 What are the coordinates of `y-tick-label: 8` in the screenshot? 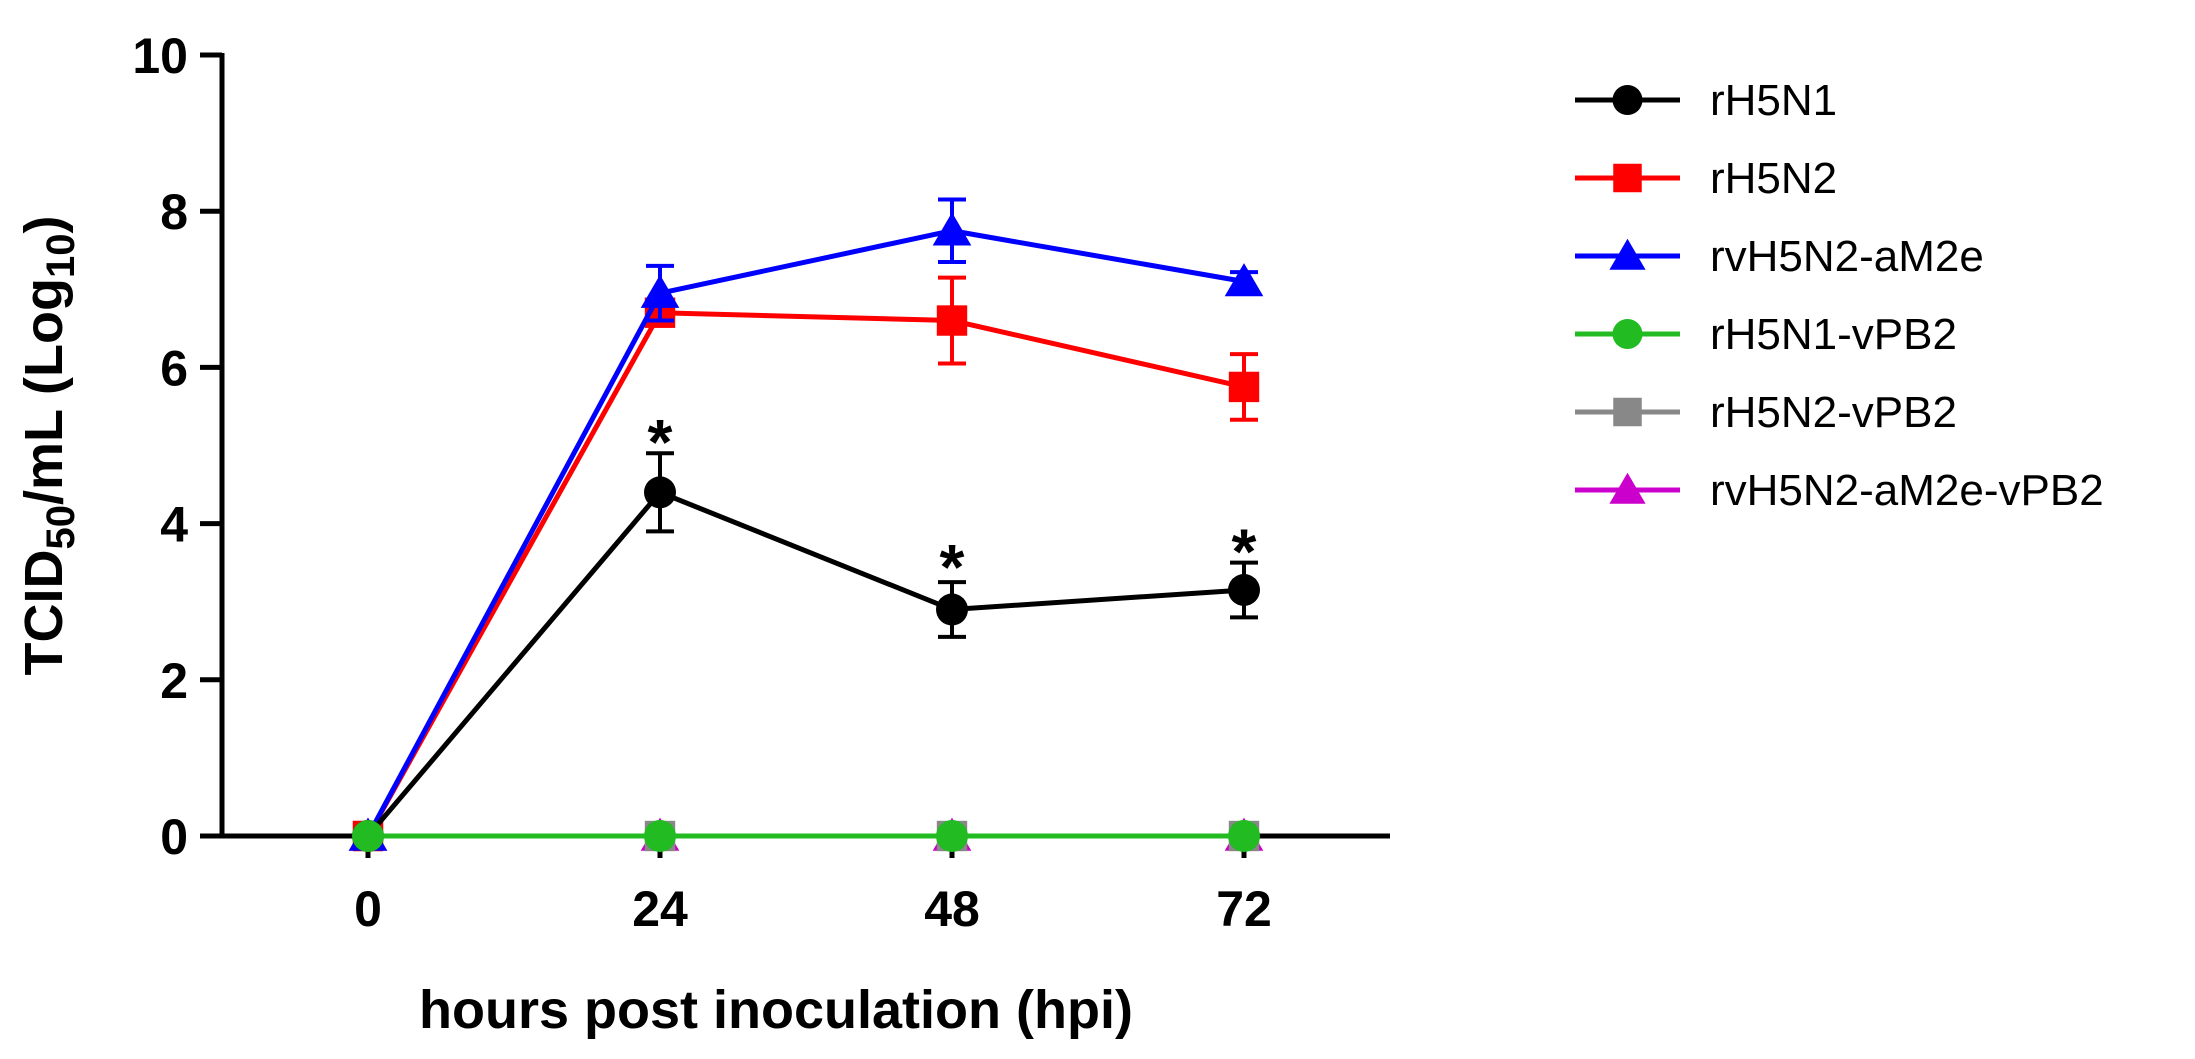 It's located at (174, 212).